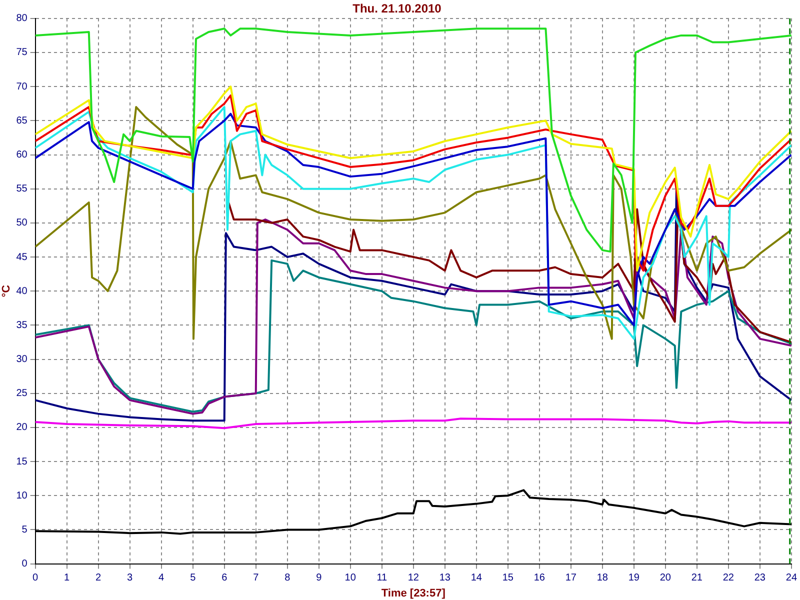 The height and width of the screenshot is (600, 800). What do you see at coordinates (67, 578) in the screenshot?
I see `x-tick-label: 1` at bounding box center [67, 578].